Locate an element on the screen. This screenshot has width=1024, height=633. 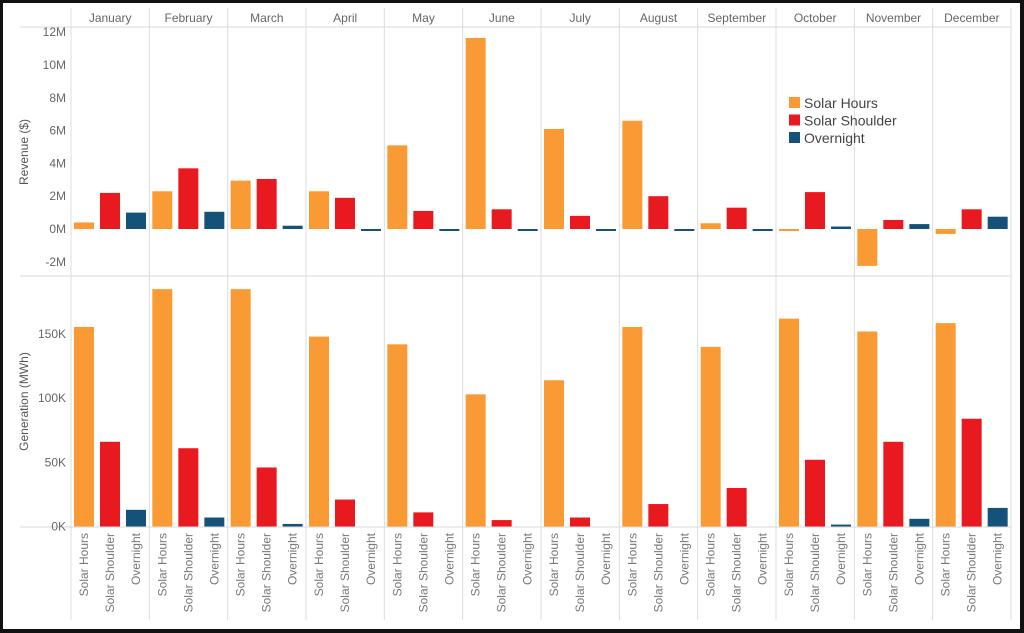
legend-swatch-solar-hours is located at coordinates (794, 102).